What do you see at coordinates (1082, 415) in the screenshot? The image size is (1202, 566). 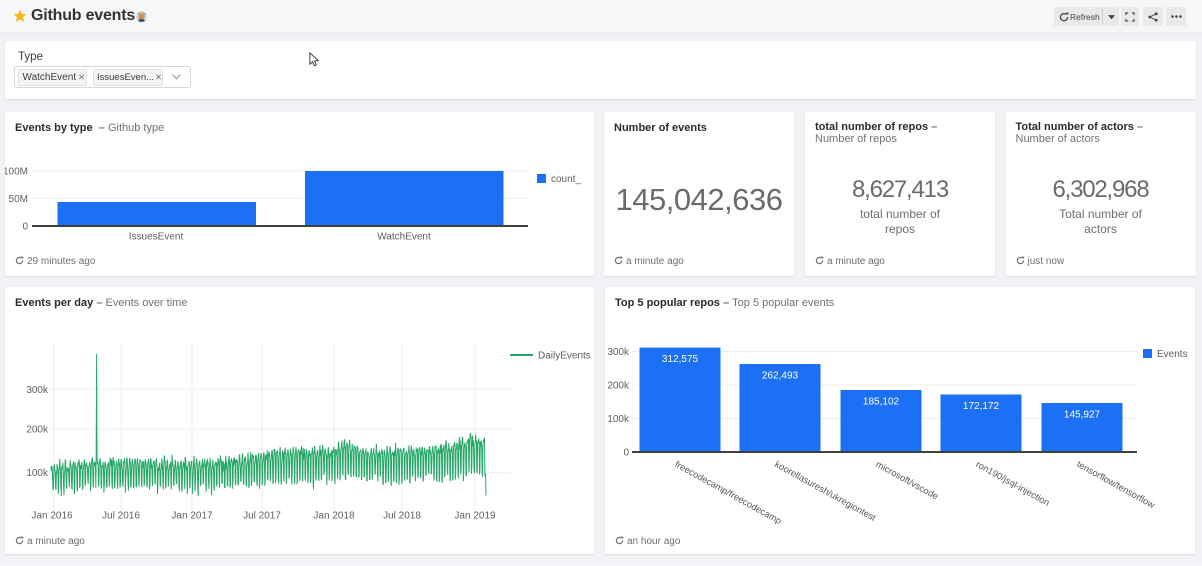 I see `svg-text: 145,927` at bounding box center [1082, 415].